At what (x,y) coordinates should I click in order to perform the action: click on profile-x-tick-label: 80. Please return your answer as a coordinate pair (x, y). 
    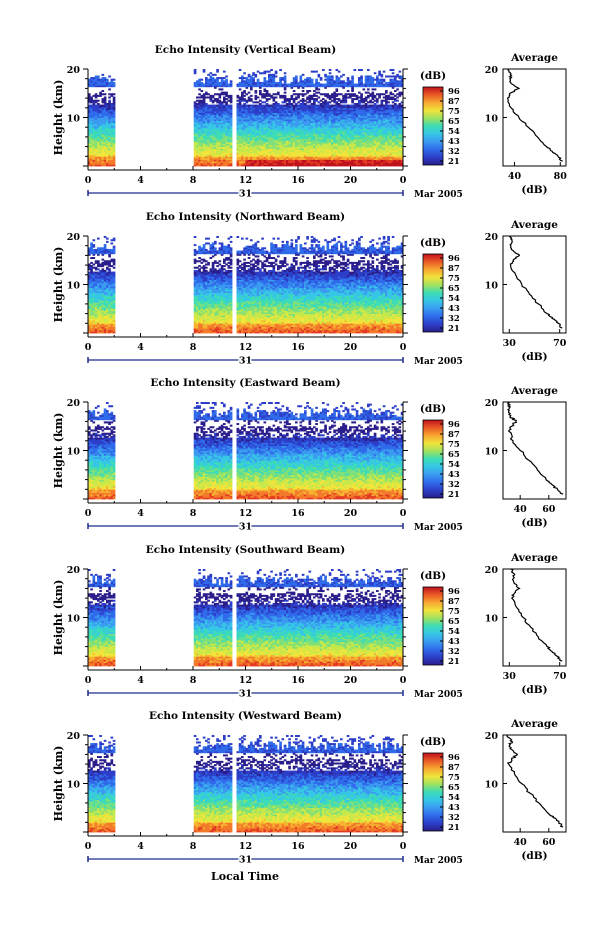
    Looking at the image, I should click on (561, 176).